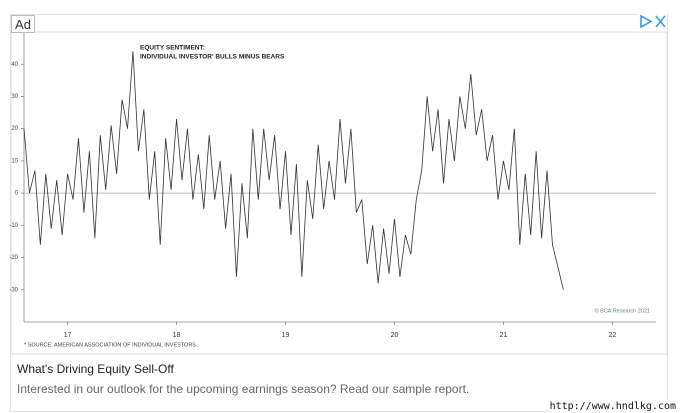 This screenshot has width=682, height=413. I want to click on x-tick-label: 20, so click(395, 335).